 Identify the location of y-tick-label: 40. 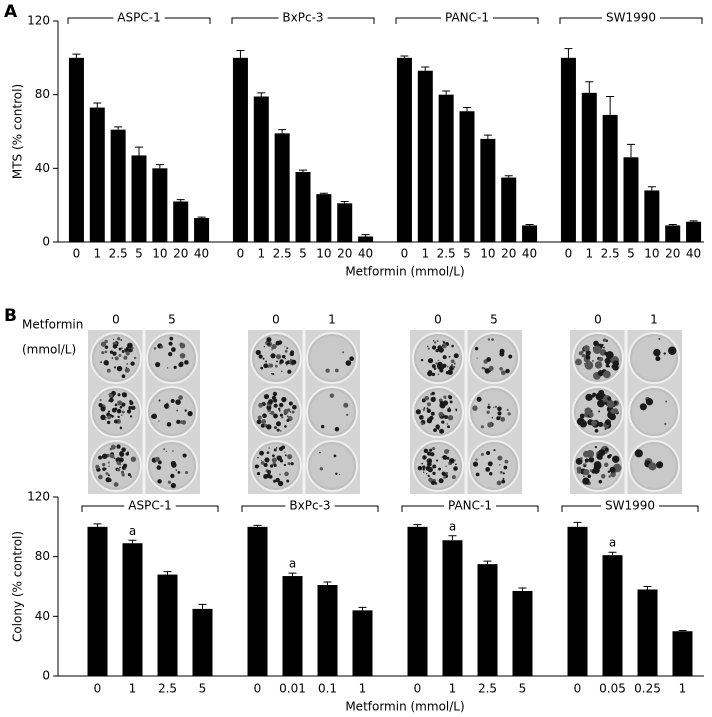
(42, 616).